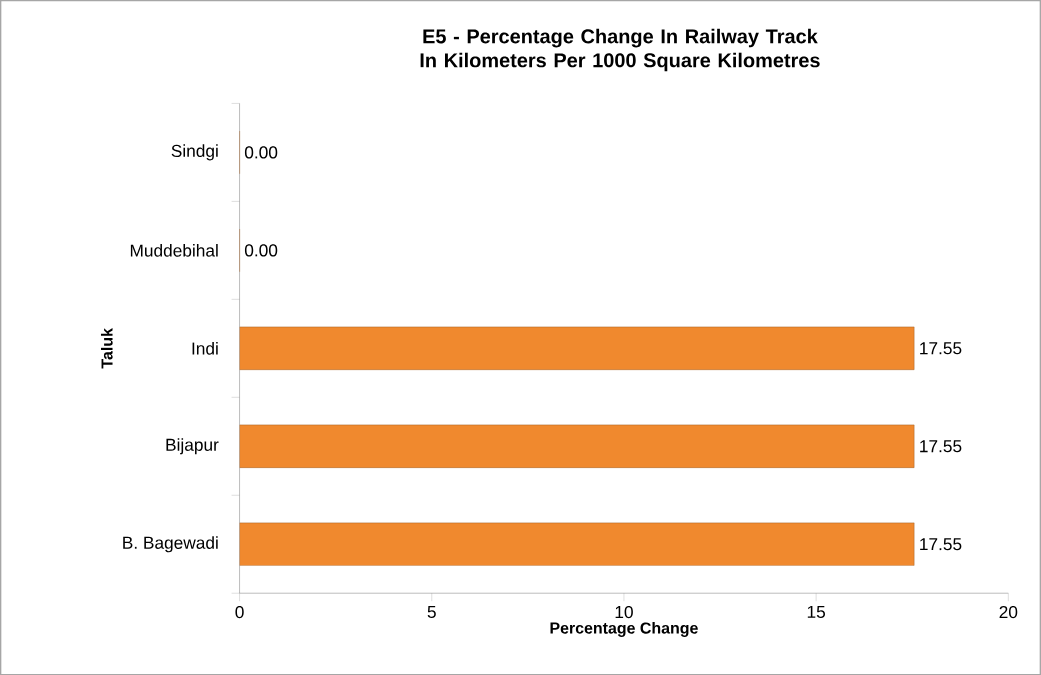 The width and height of the screenshot is (1041, 675). Describe the element at coordinates (1008, 612) in the screenshot. I see `x-tick-label: 20` at that location.